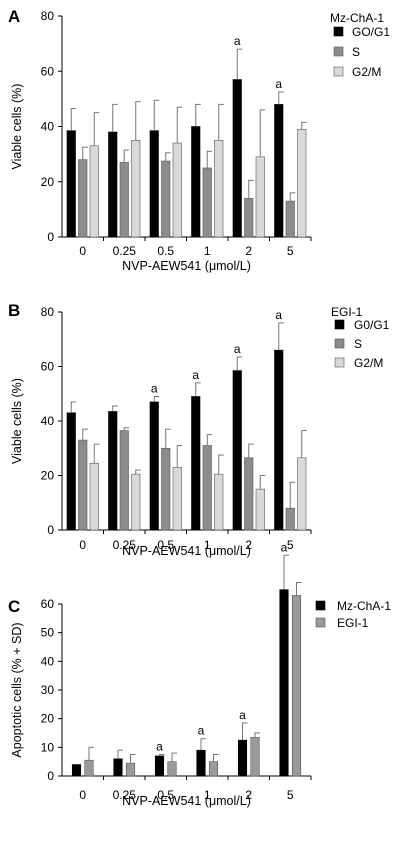 This screenshot has height=856, width=413. Describe the element at coordinates (347, 312) in the screenshot. I see `legend-title: EGI-1` at that location.